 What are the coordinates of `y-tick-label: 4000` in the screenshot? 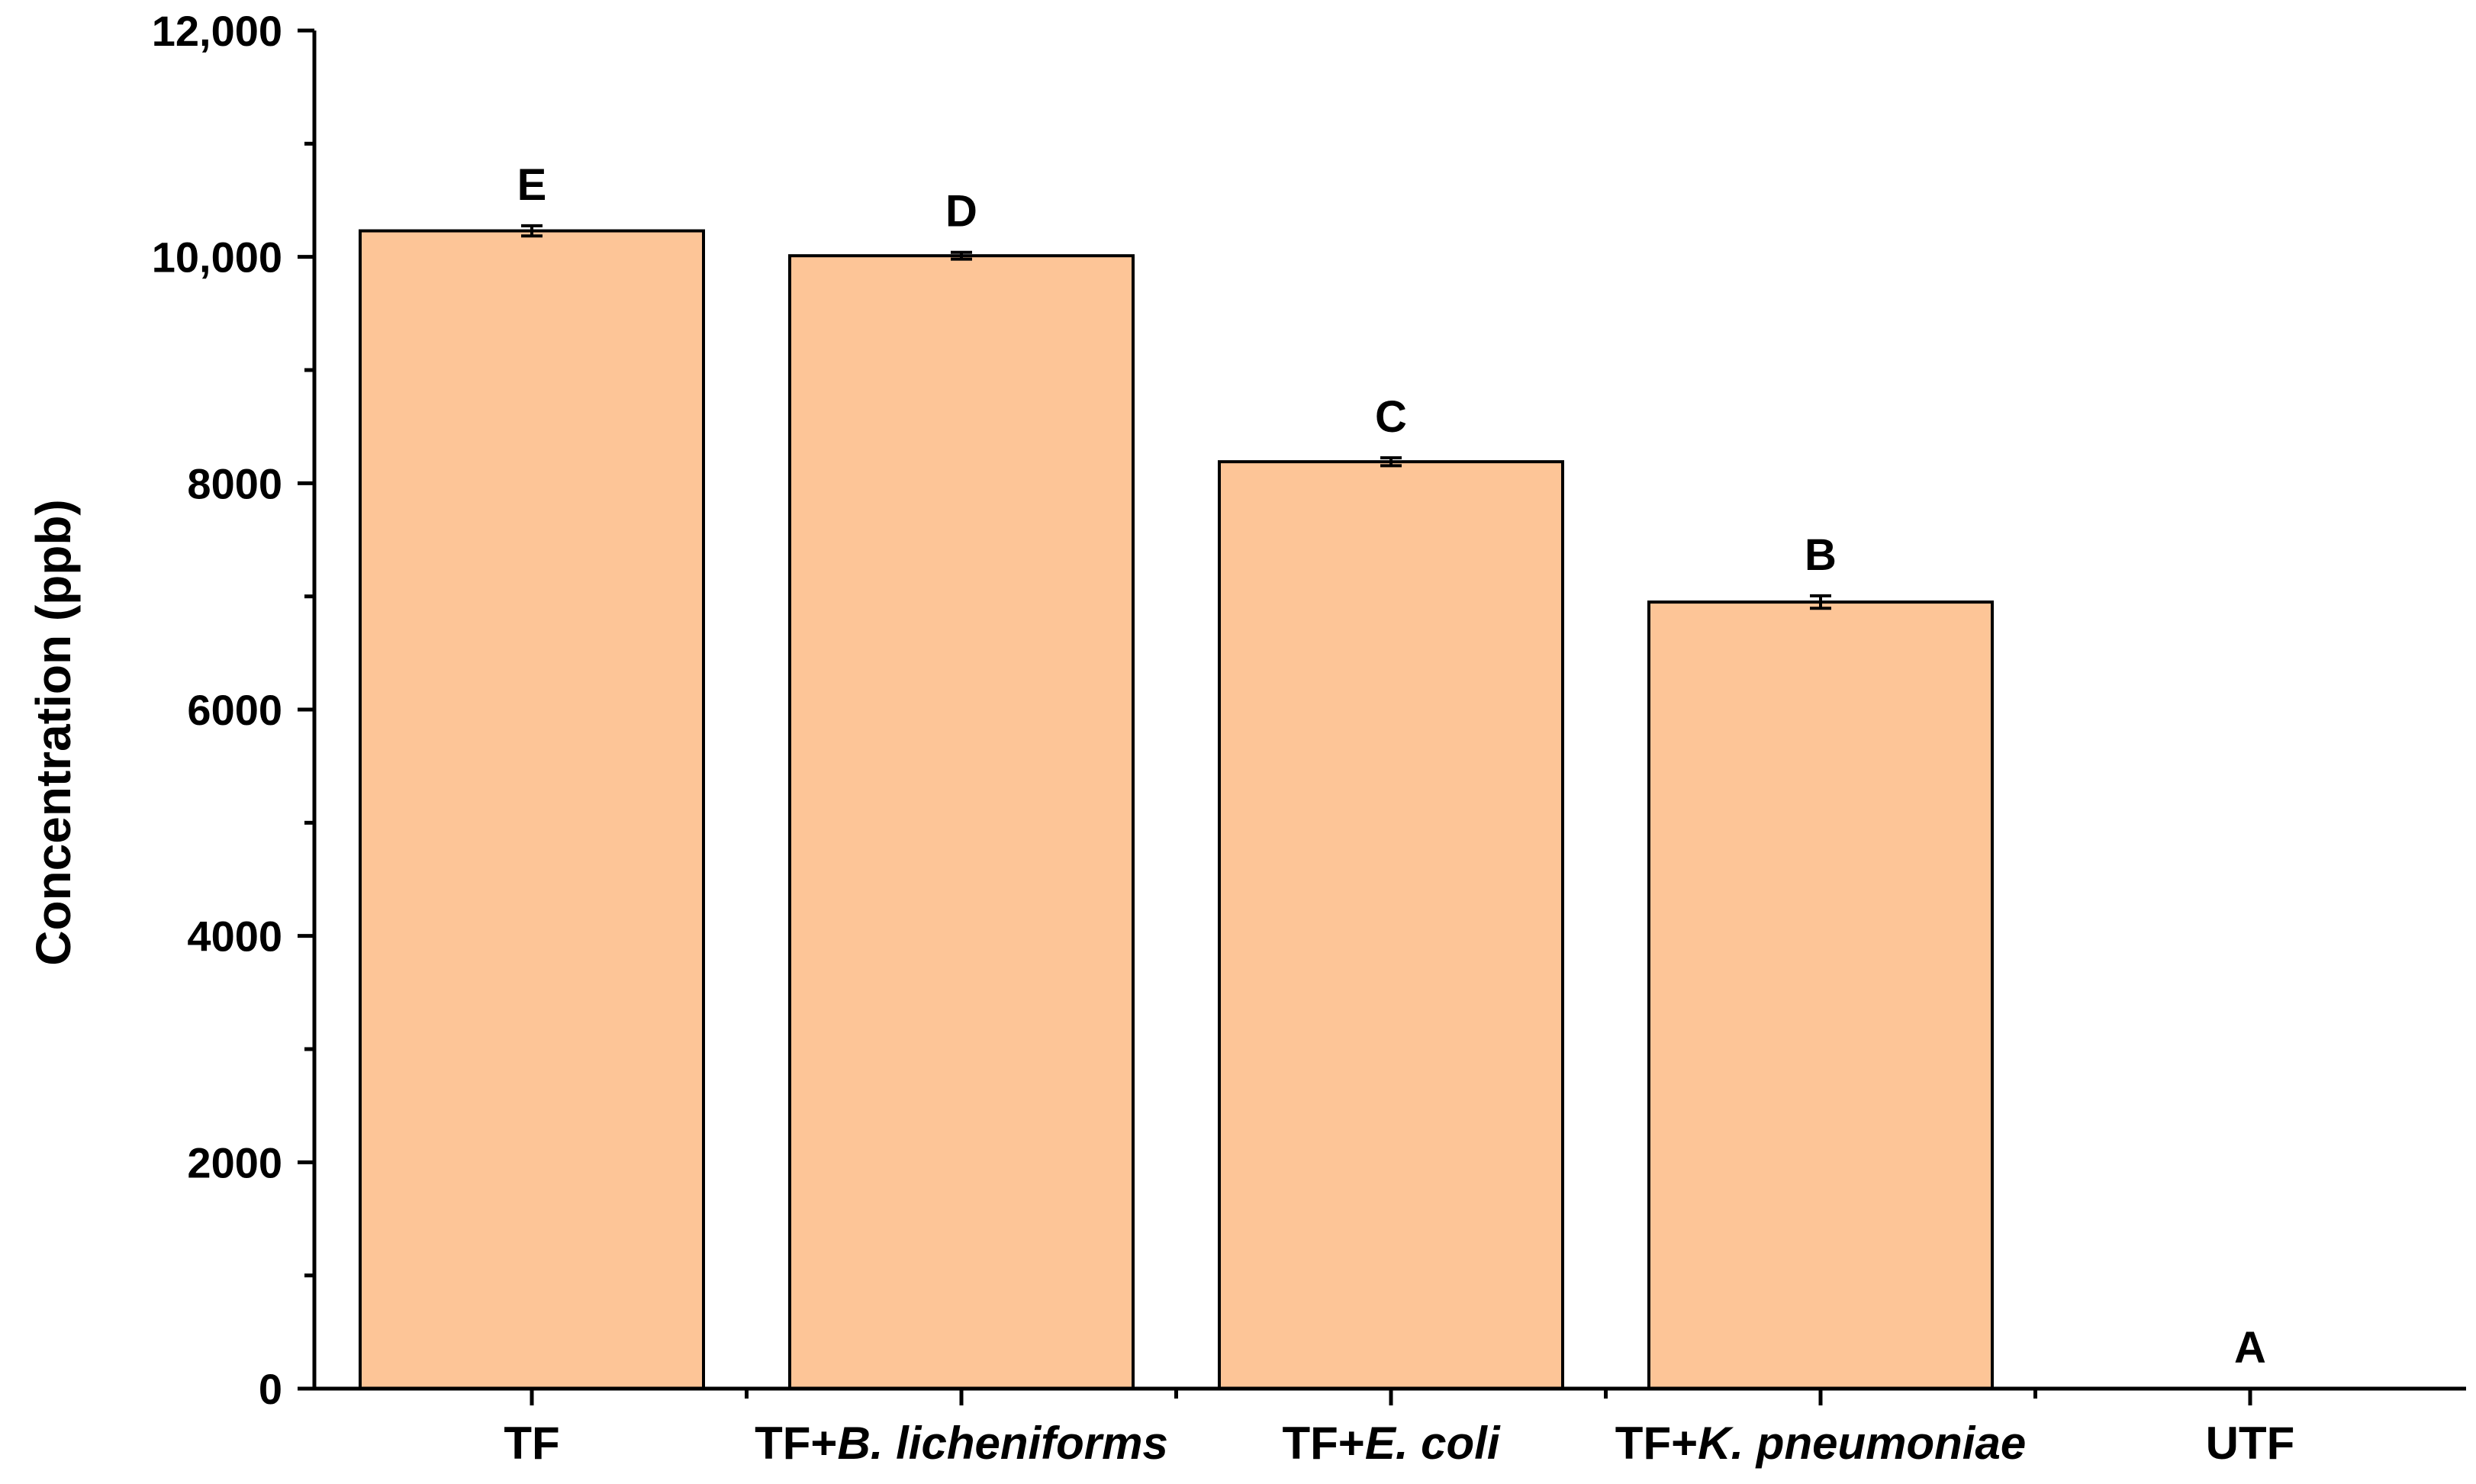 It's located at (234, 937).